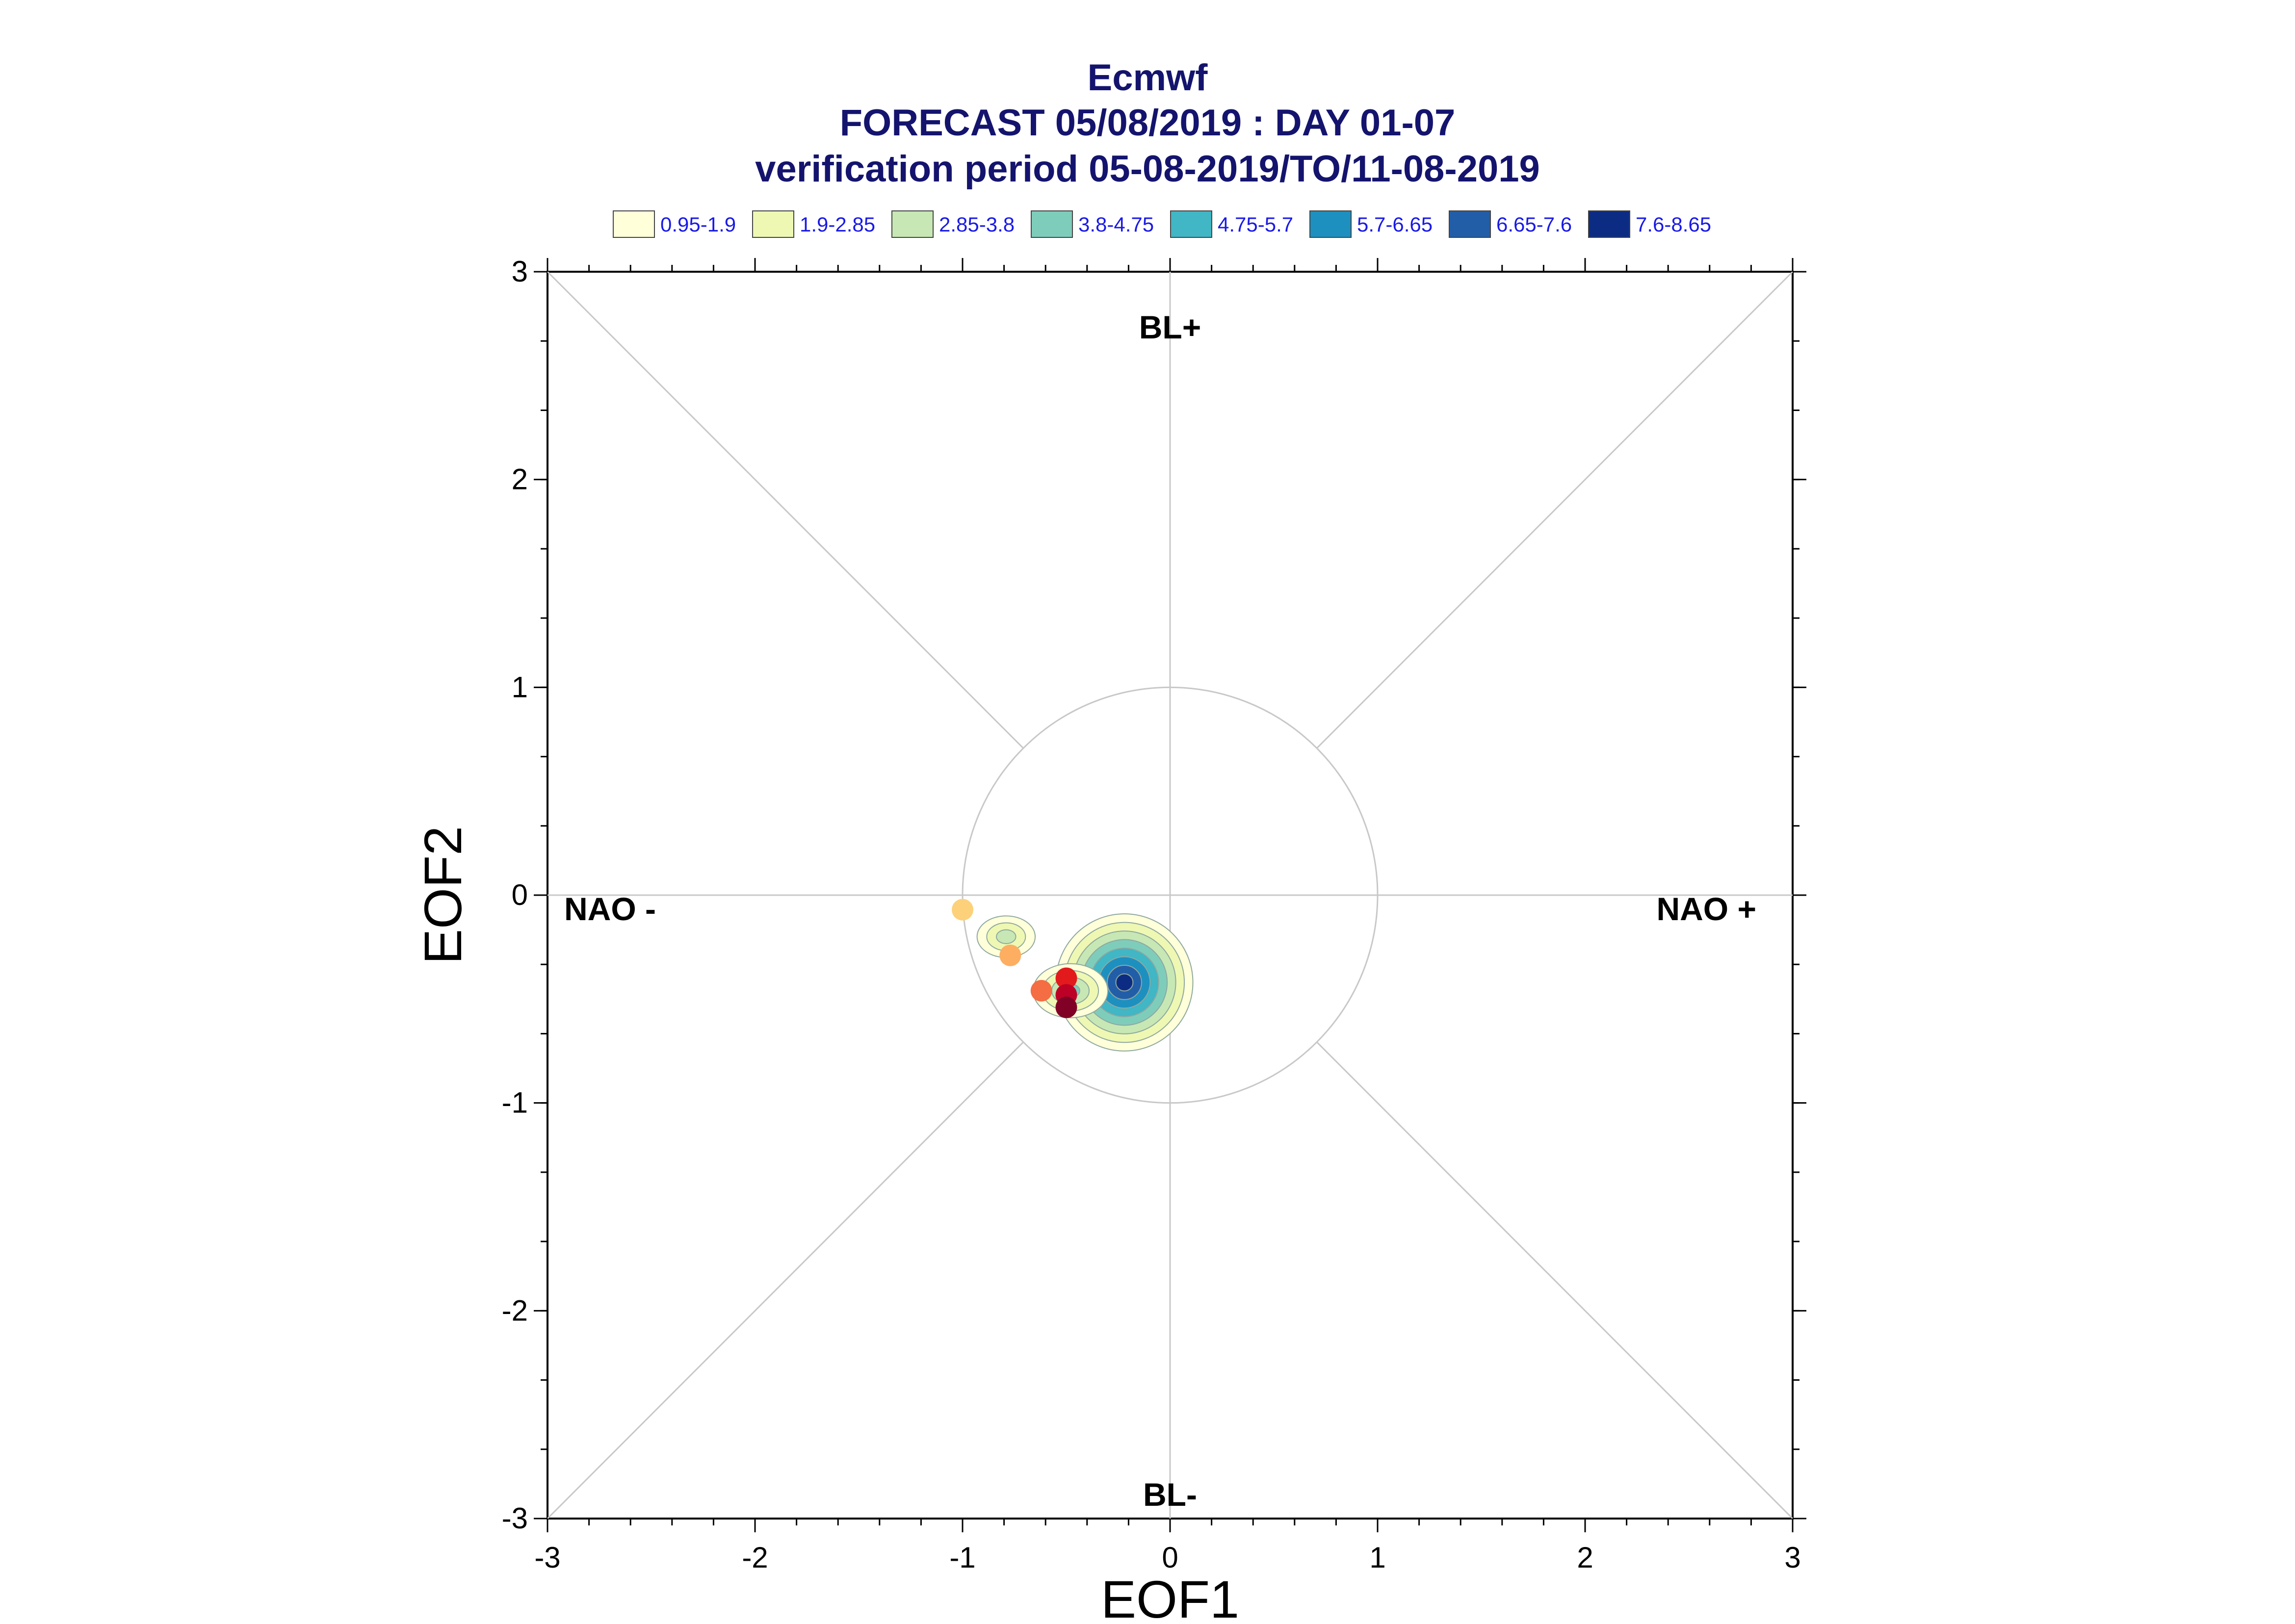 This screenshot has width=2295, height=1624. Describe the element at coordinates (520, 686) in the screenshot. I see `y-tick-label: 1` at that location.